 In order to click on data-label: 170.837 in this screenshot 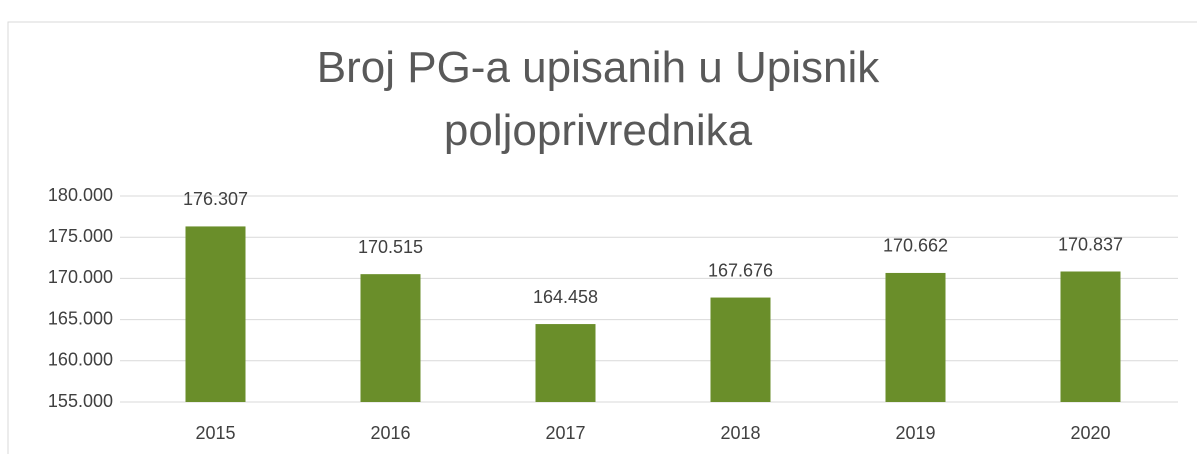, I will do `click(1090, 244)`.